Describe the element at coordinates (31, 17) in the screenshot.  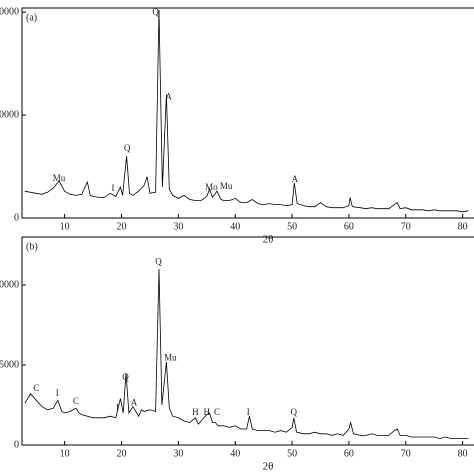
I see `panel-label: (a)` at that location.